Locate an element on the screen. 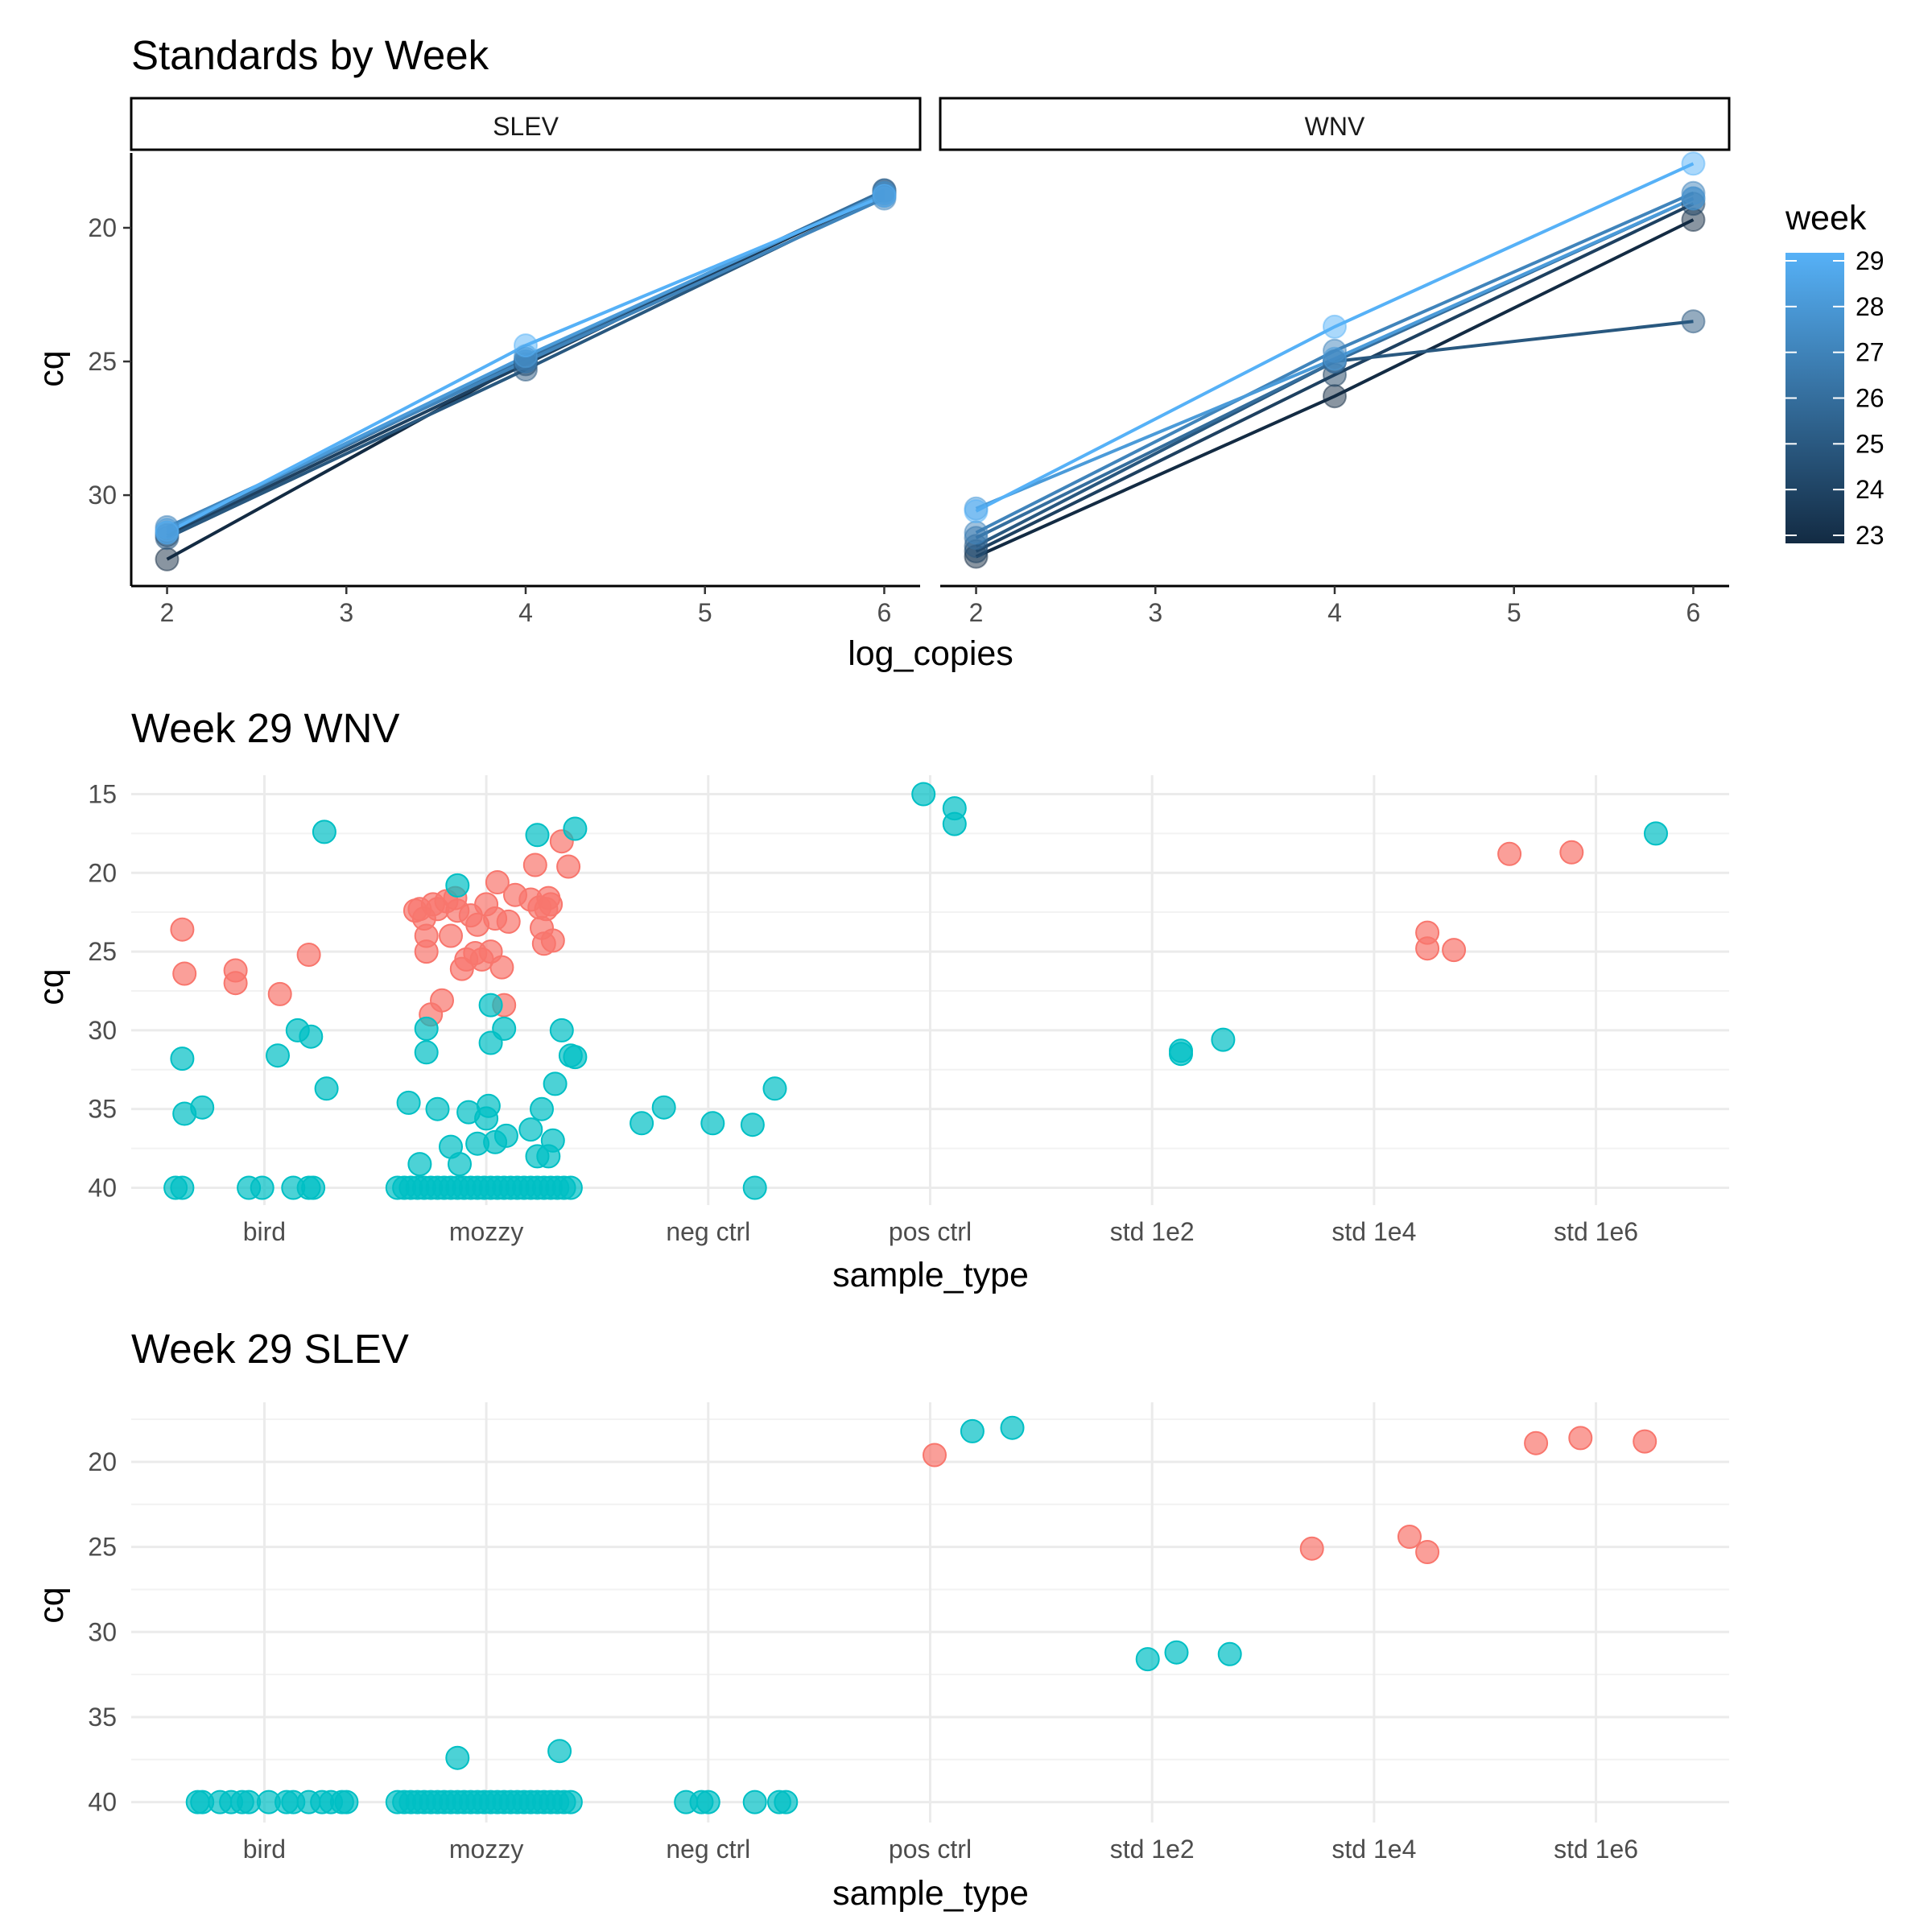 The width and height of the screenshot is (1932, 1932). y-tick-label: 15 is located at coordinates (102, 793).